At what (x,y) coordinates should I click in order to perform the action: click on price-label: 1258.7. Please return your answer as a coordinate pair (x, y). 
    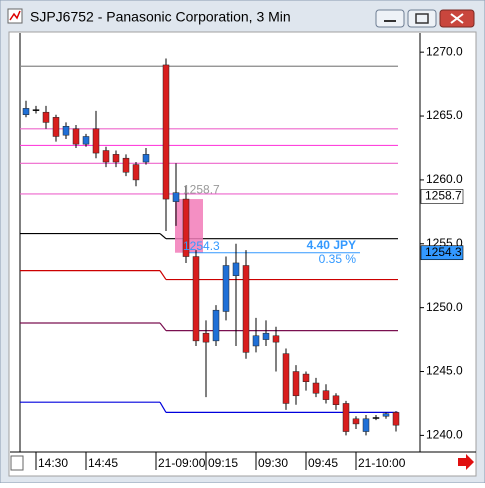
    Looking at the image, I should click on (443, 196).